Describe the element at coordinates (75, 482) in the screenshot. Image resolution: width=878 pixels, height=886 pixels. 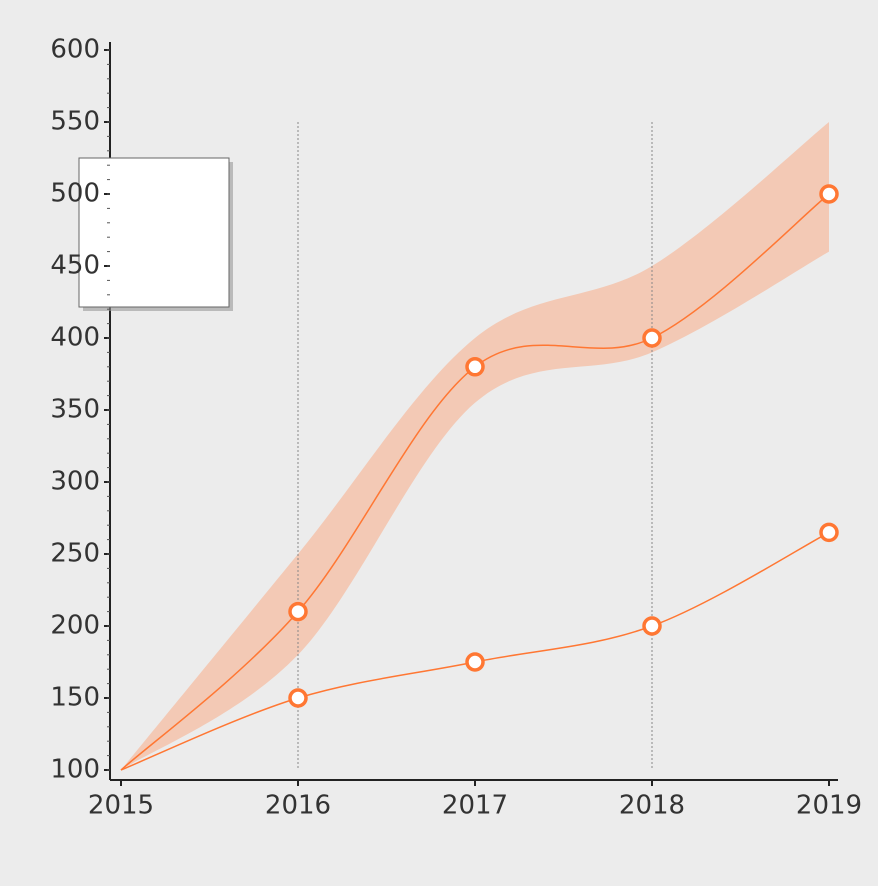
I see `y-tick-label: 300` at that location.